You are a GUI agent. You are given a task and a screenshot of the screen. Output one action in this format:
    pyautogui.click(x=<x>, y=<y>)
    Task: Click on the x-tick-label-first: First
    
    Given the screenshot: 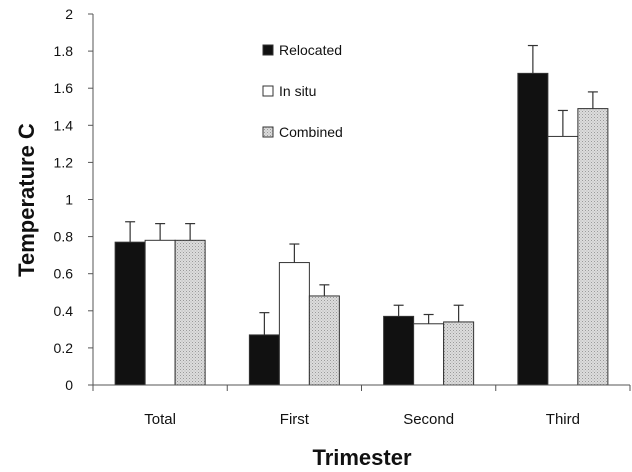 What is the action you would take?
    pyautogui.click(x=295, y=419)
    